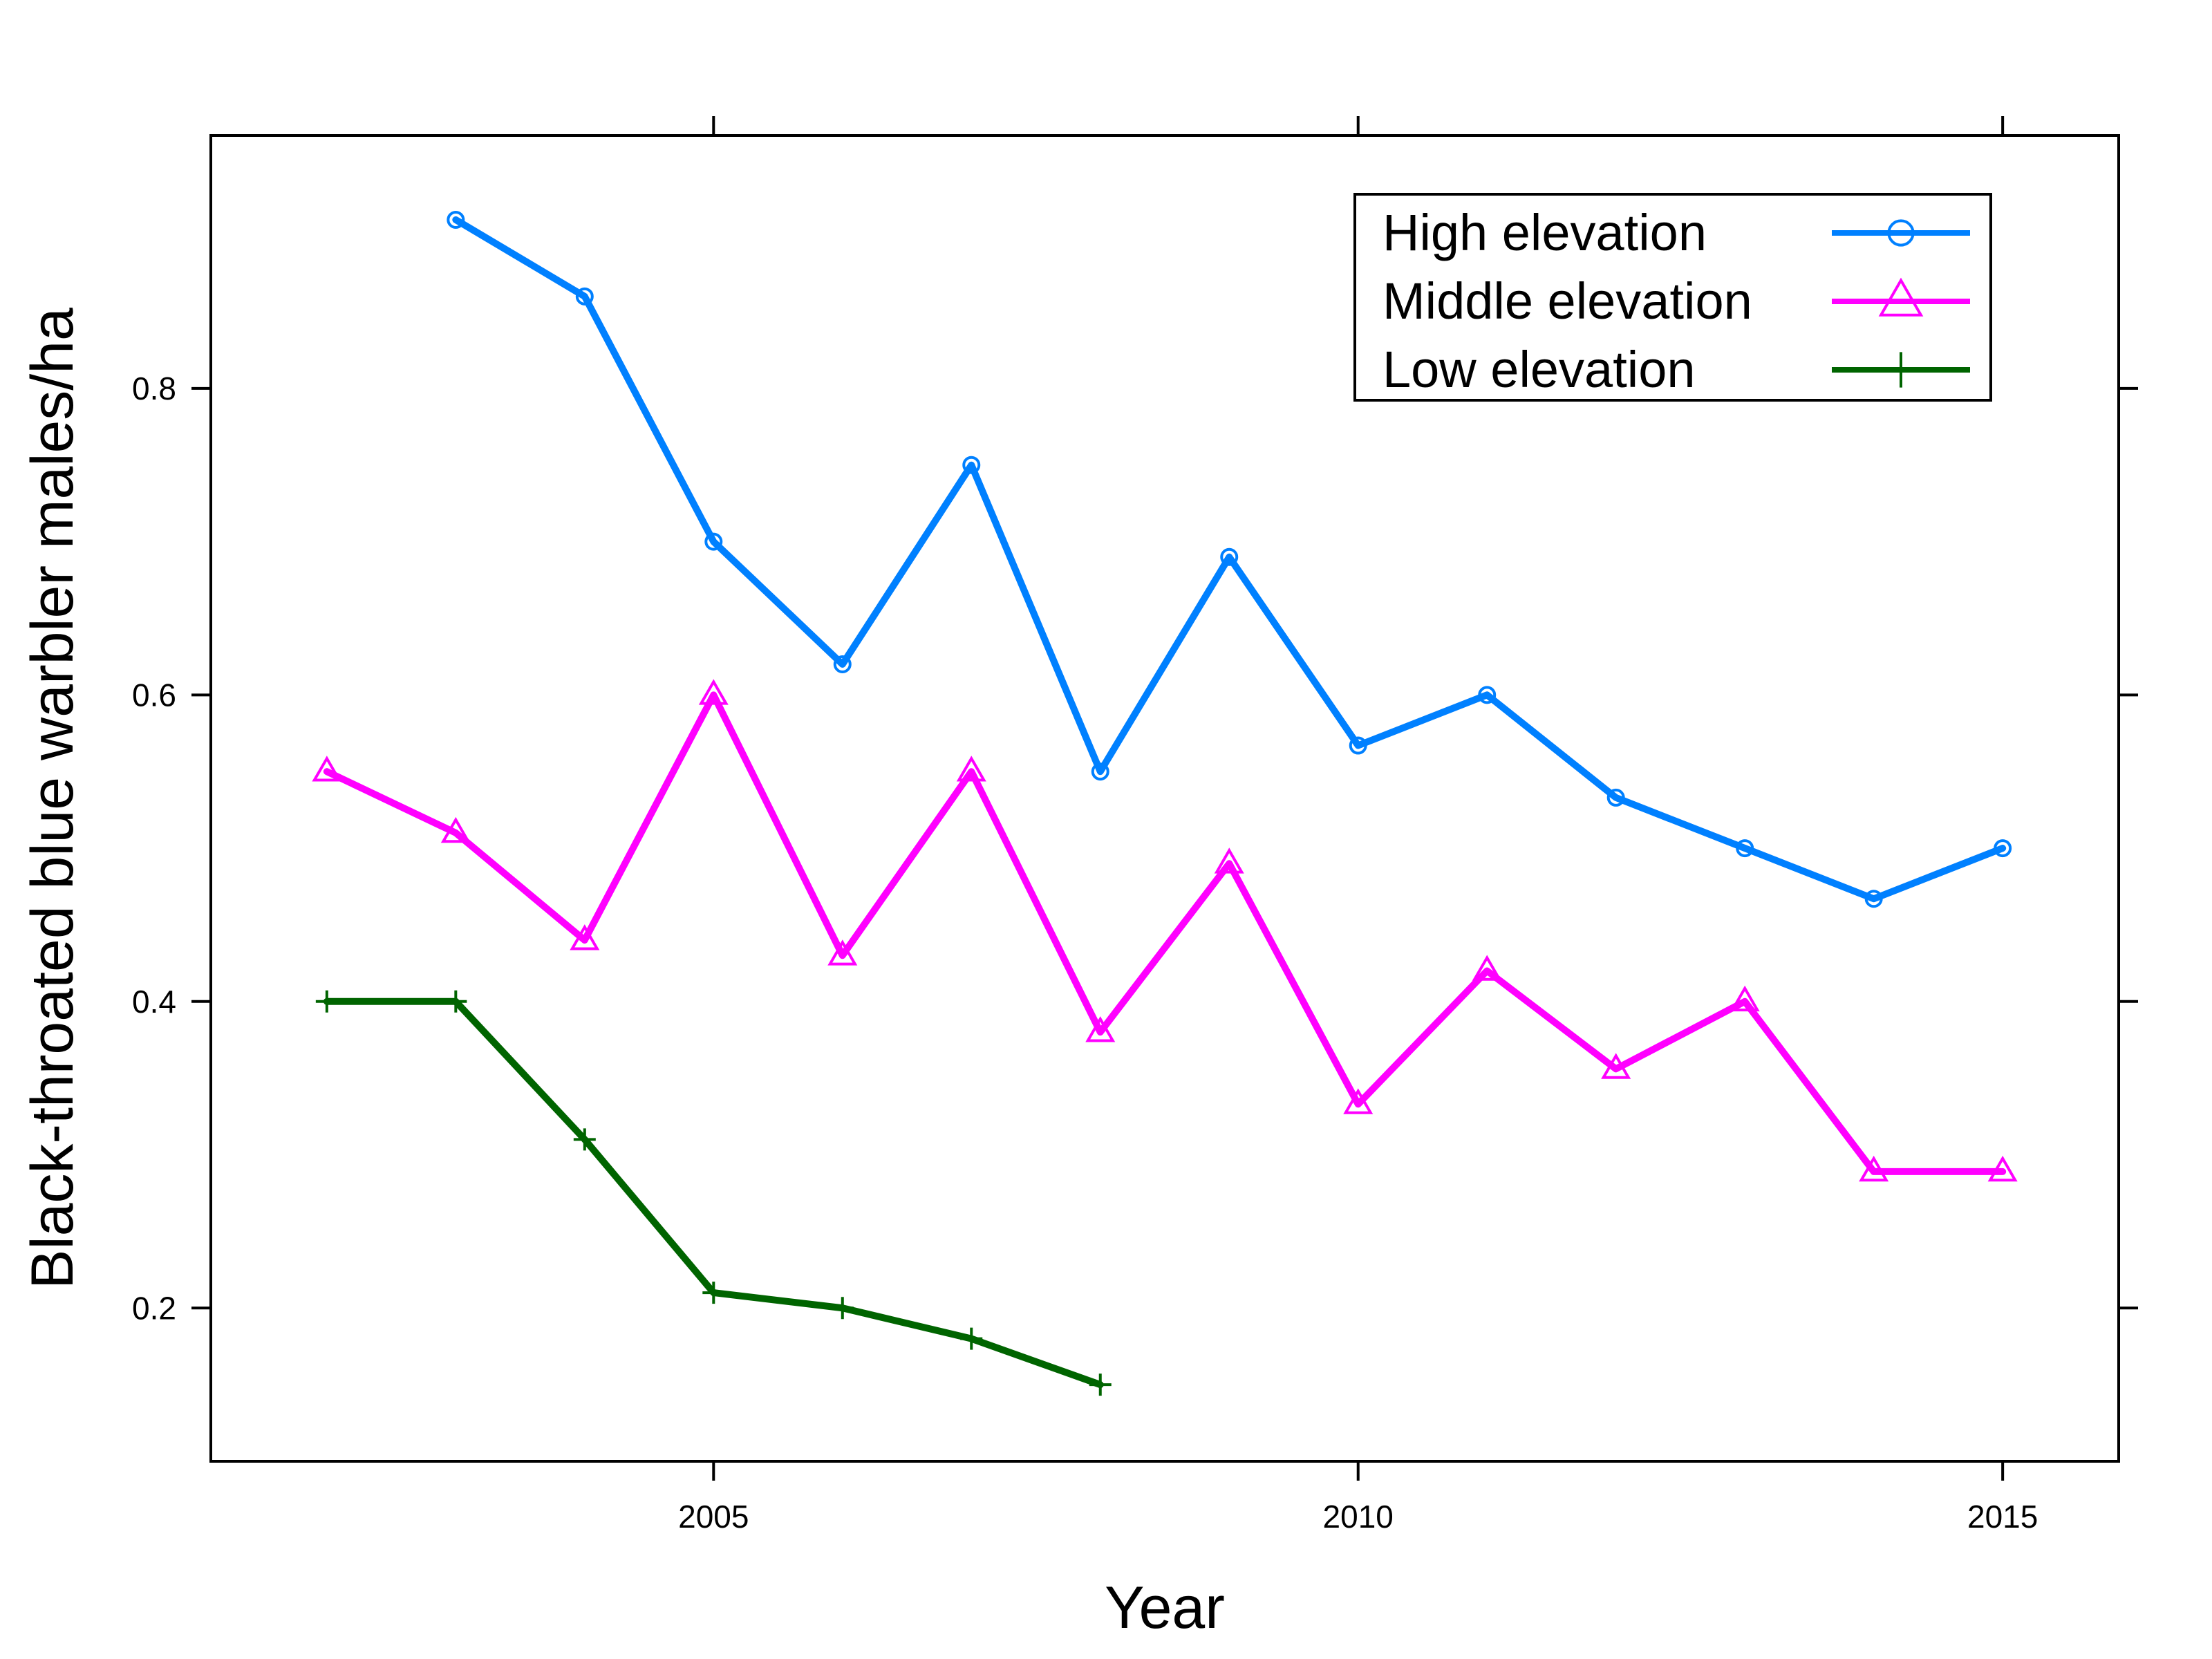 The image size is (2212, 1659). What do you see at coordinates (971, 1338) in the screenshot?
I see `data-point-low-2007` at bounding box center [971, 1338].